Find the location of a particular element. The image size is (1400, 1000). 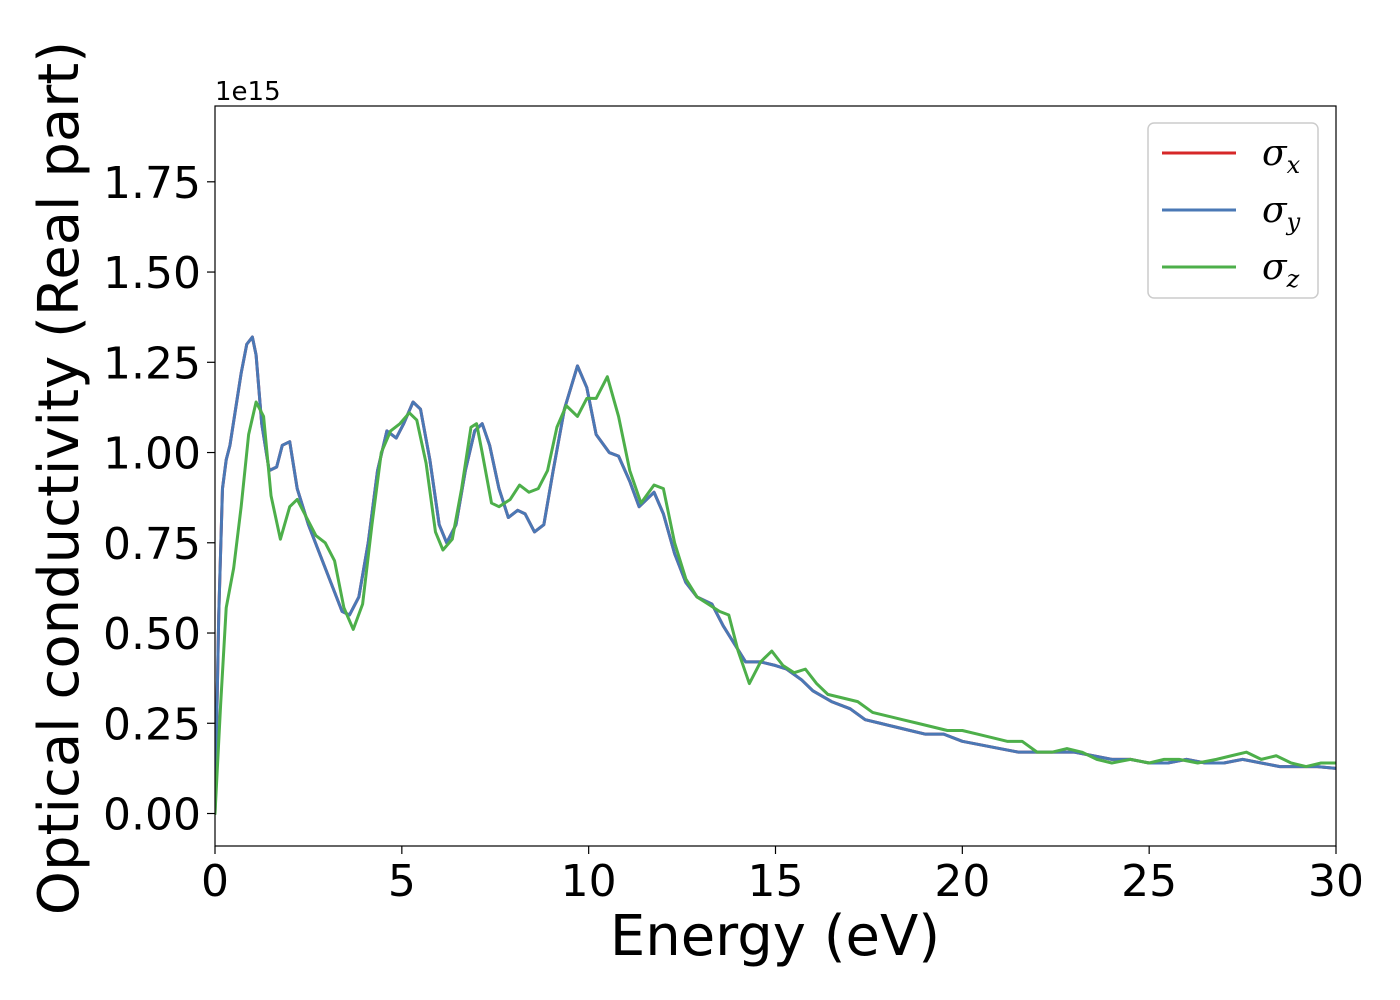

y-tick-label: 0.50 is located at coordinates (152, 634).